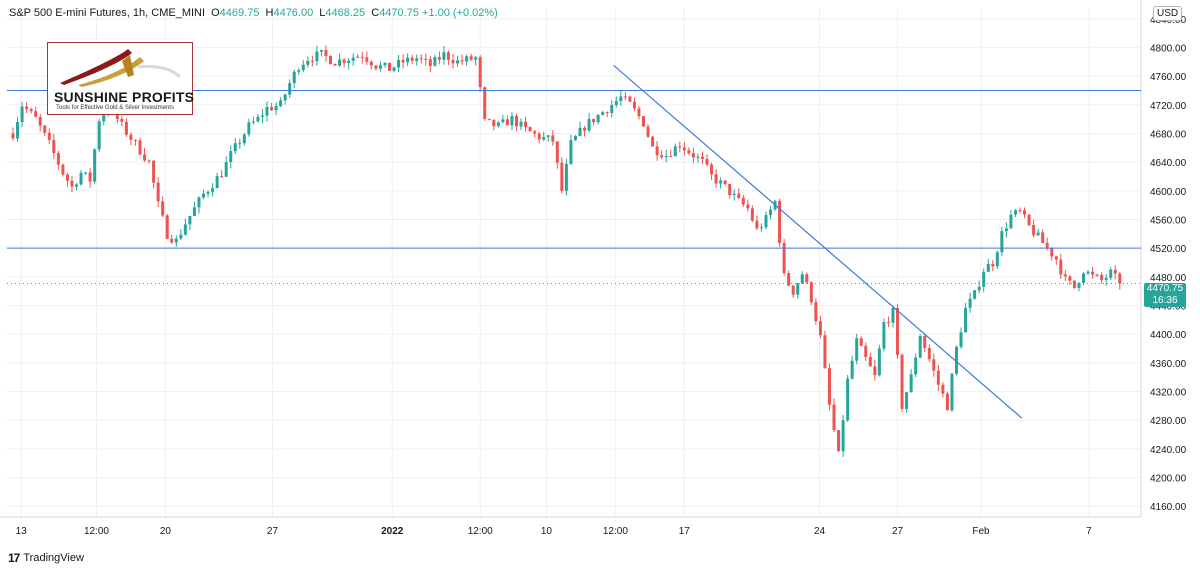  I want to click on y-tick-label: 4280.00, so click(1168, 421).